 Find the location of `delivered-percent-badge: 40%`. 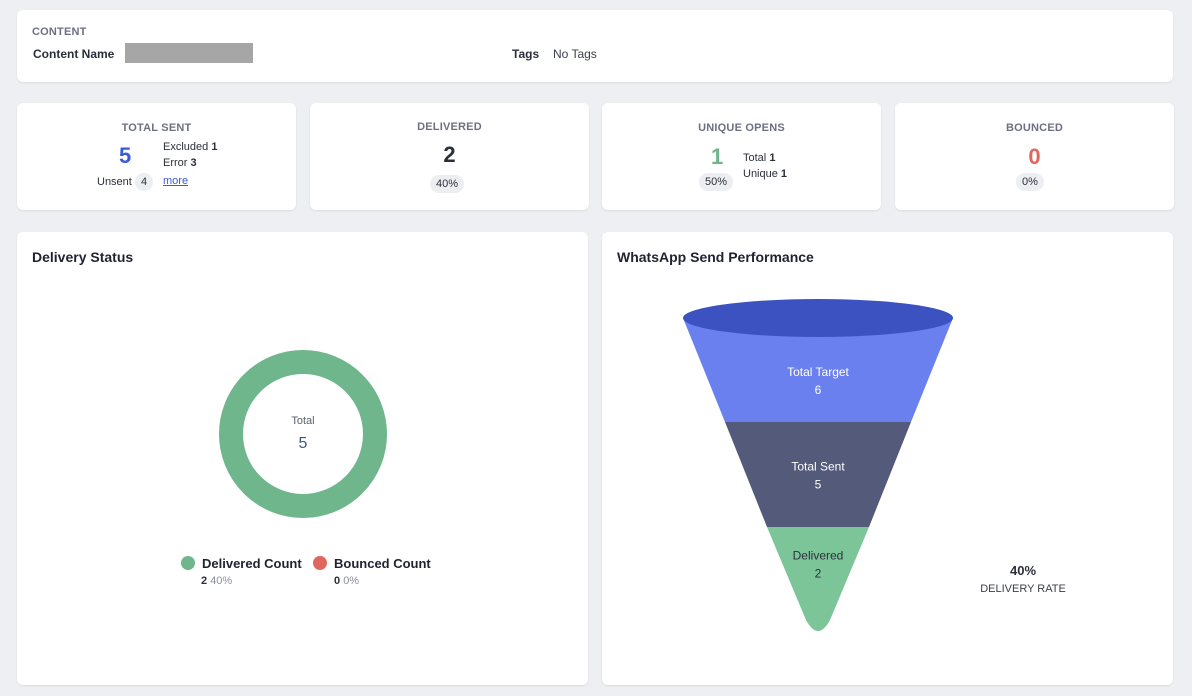

delivered-percent-badge: 40% is located at coordinates (447, 184).